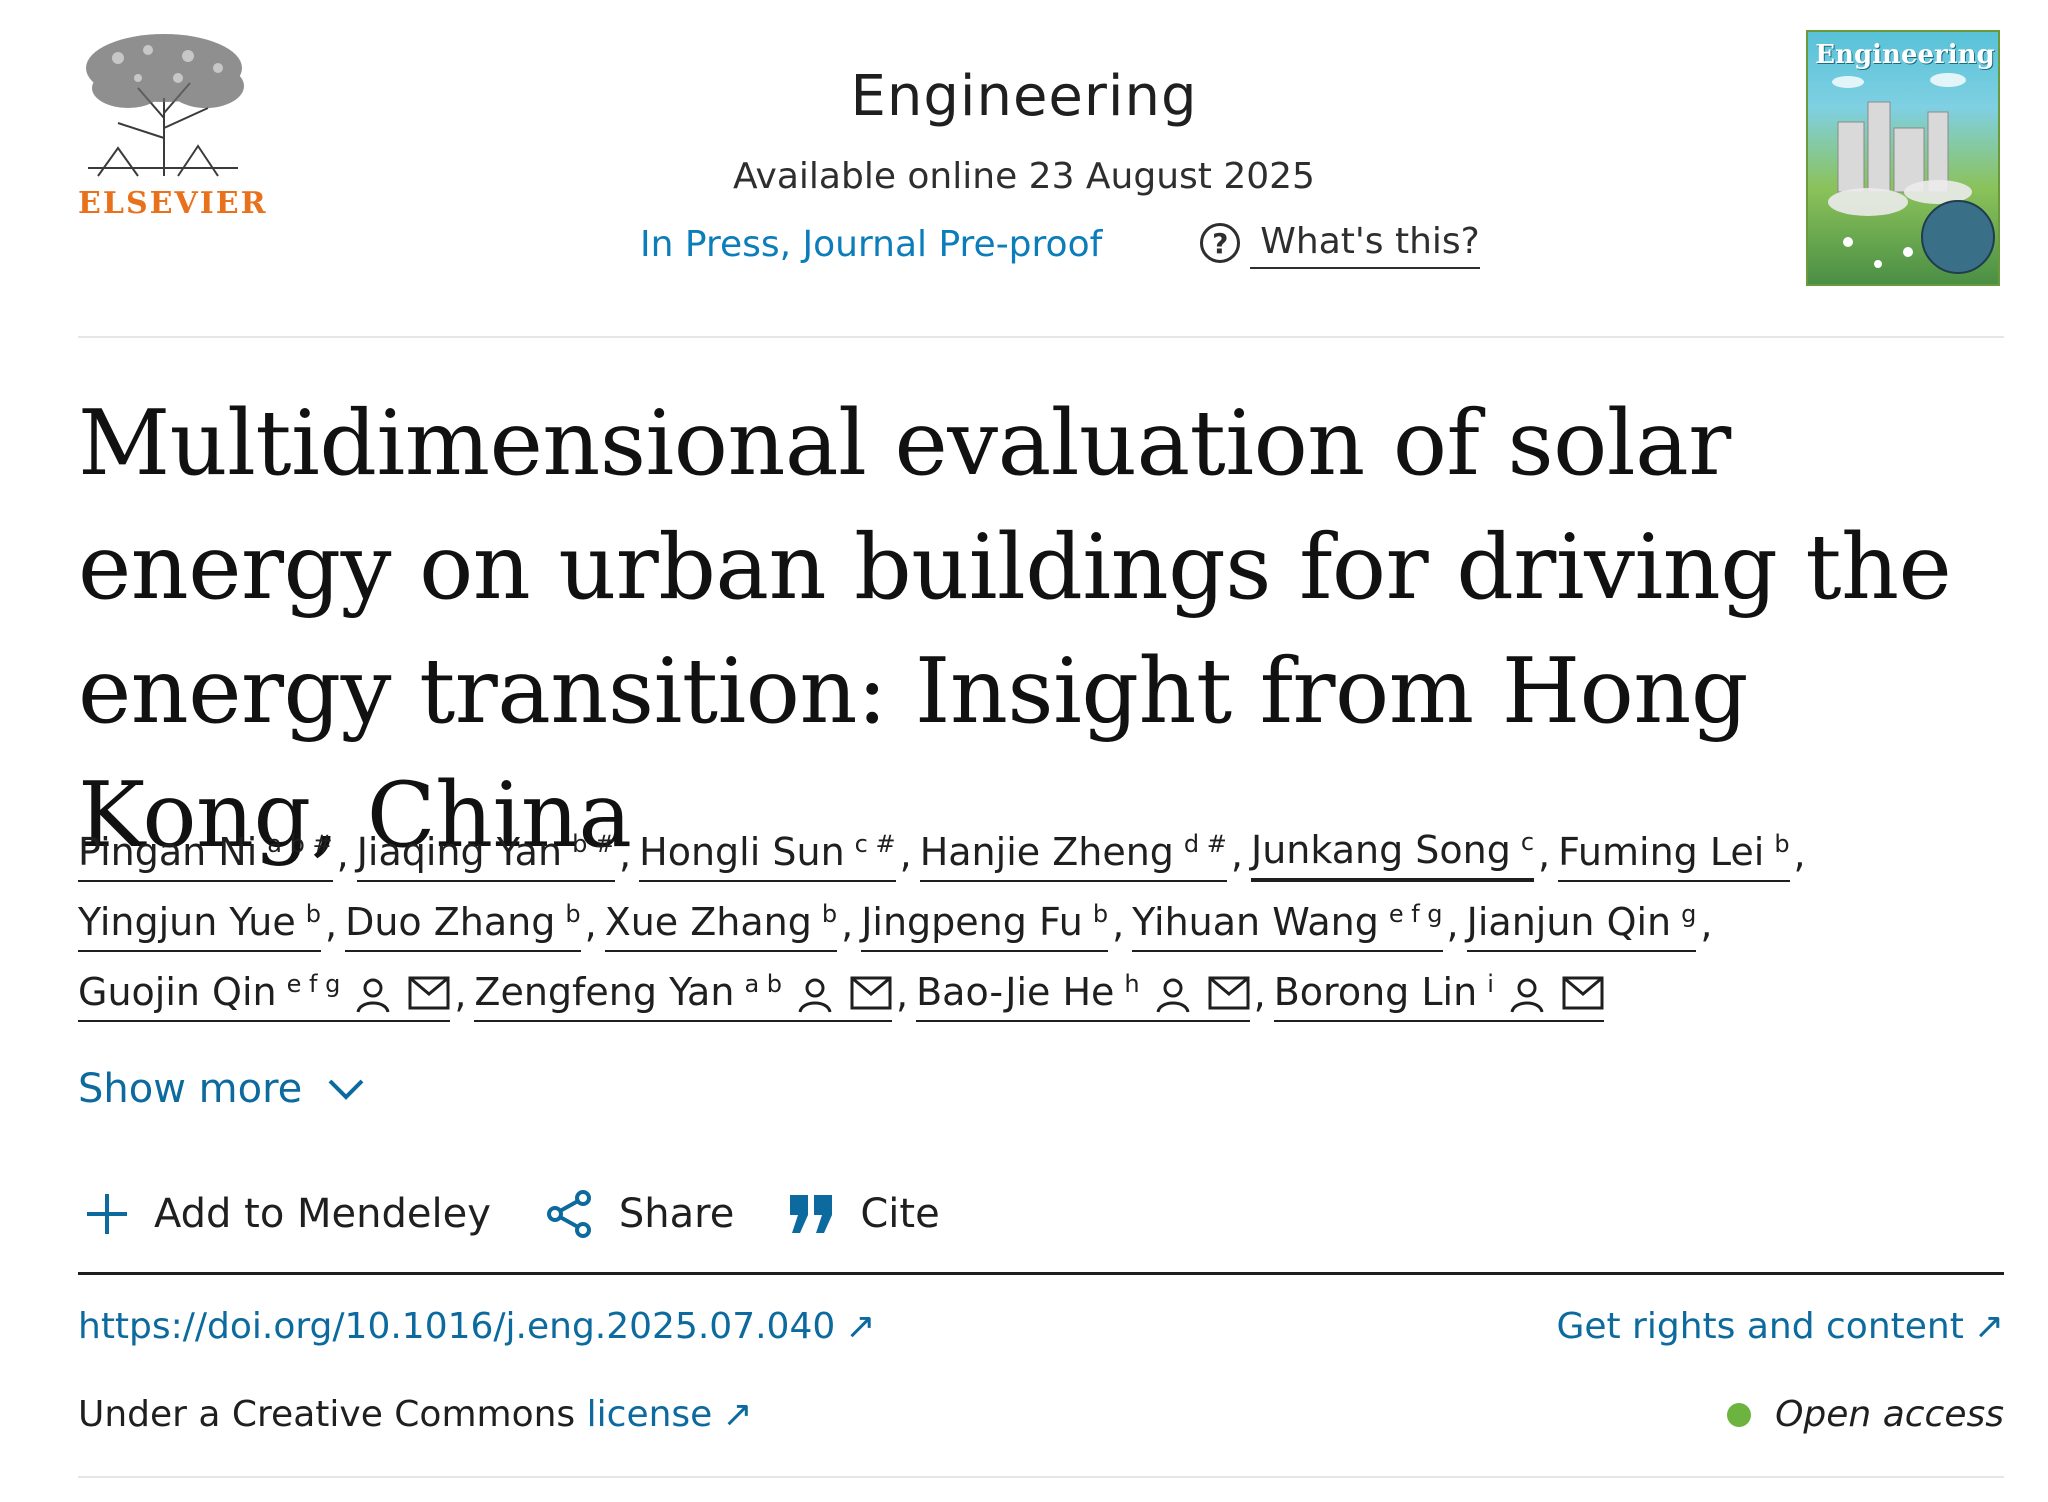 This screenshot has width=2048, height=1502. I want to click on author-link: Jingpeng Fu b, so click(985, 926).